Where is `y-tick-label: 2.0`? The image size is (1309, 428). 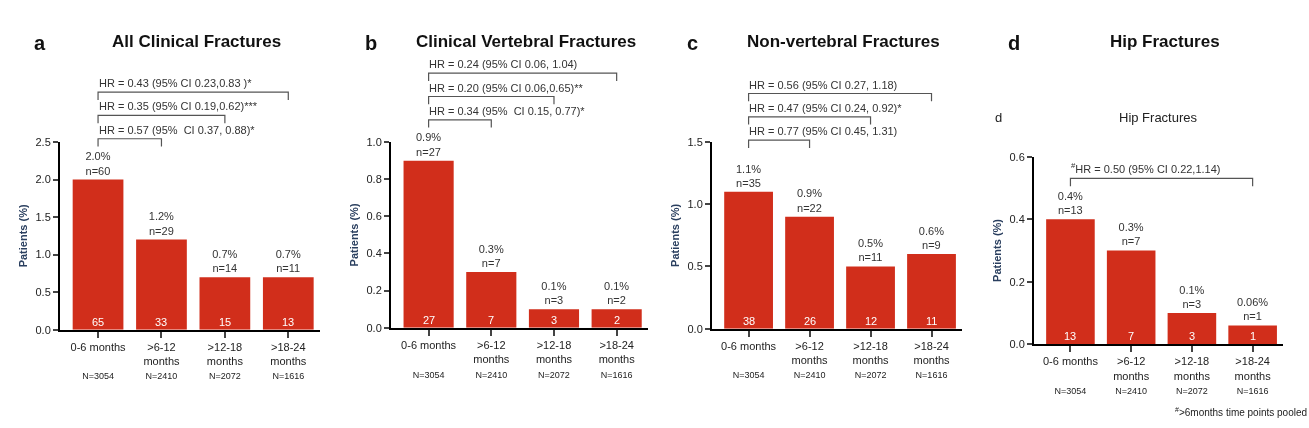 y-tick-label: 2.0 is located at coordinates (43, 179).